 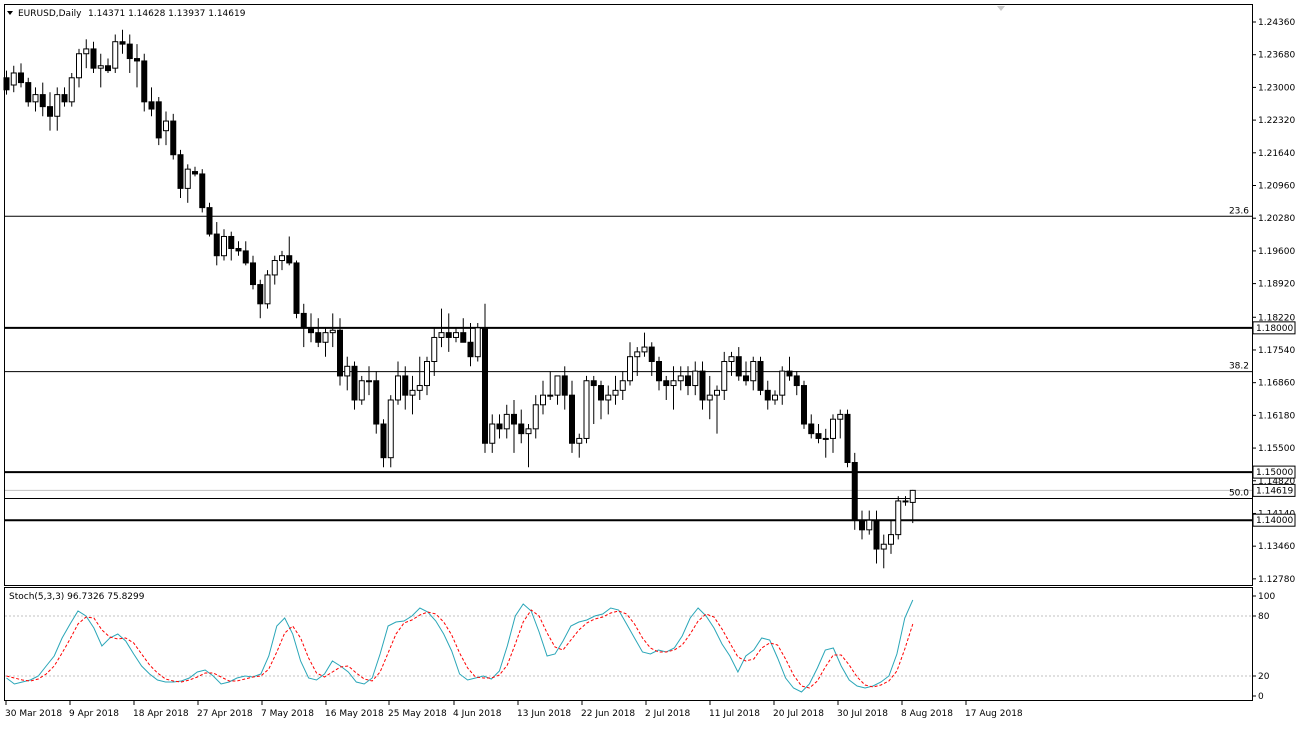 What do you see at coordinates (1001, 8) in the screenshot?
I see `chart-shift-triangle-icon` at bounding box center [1001, 8].